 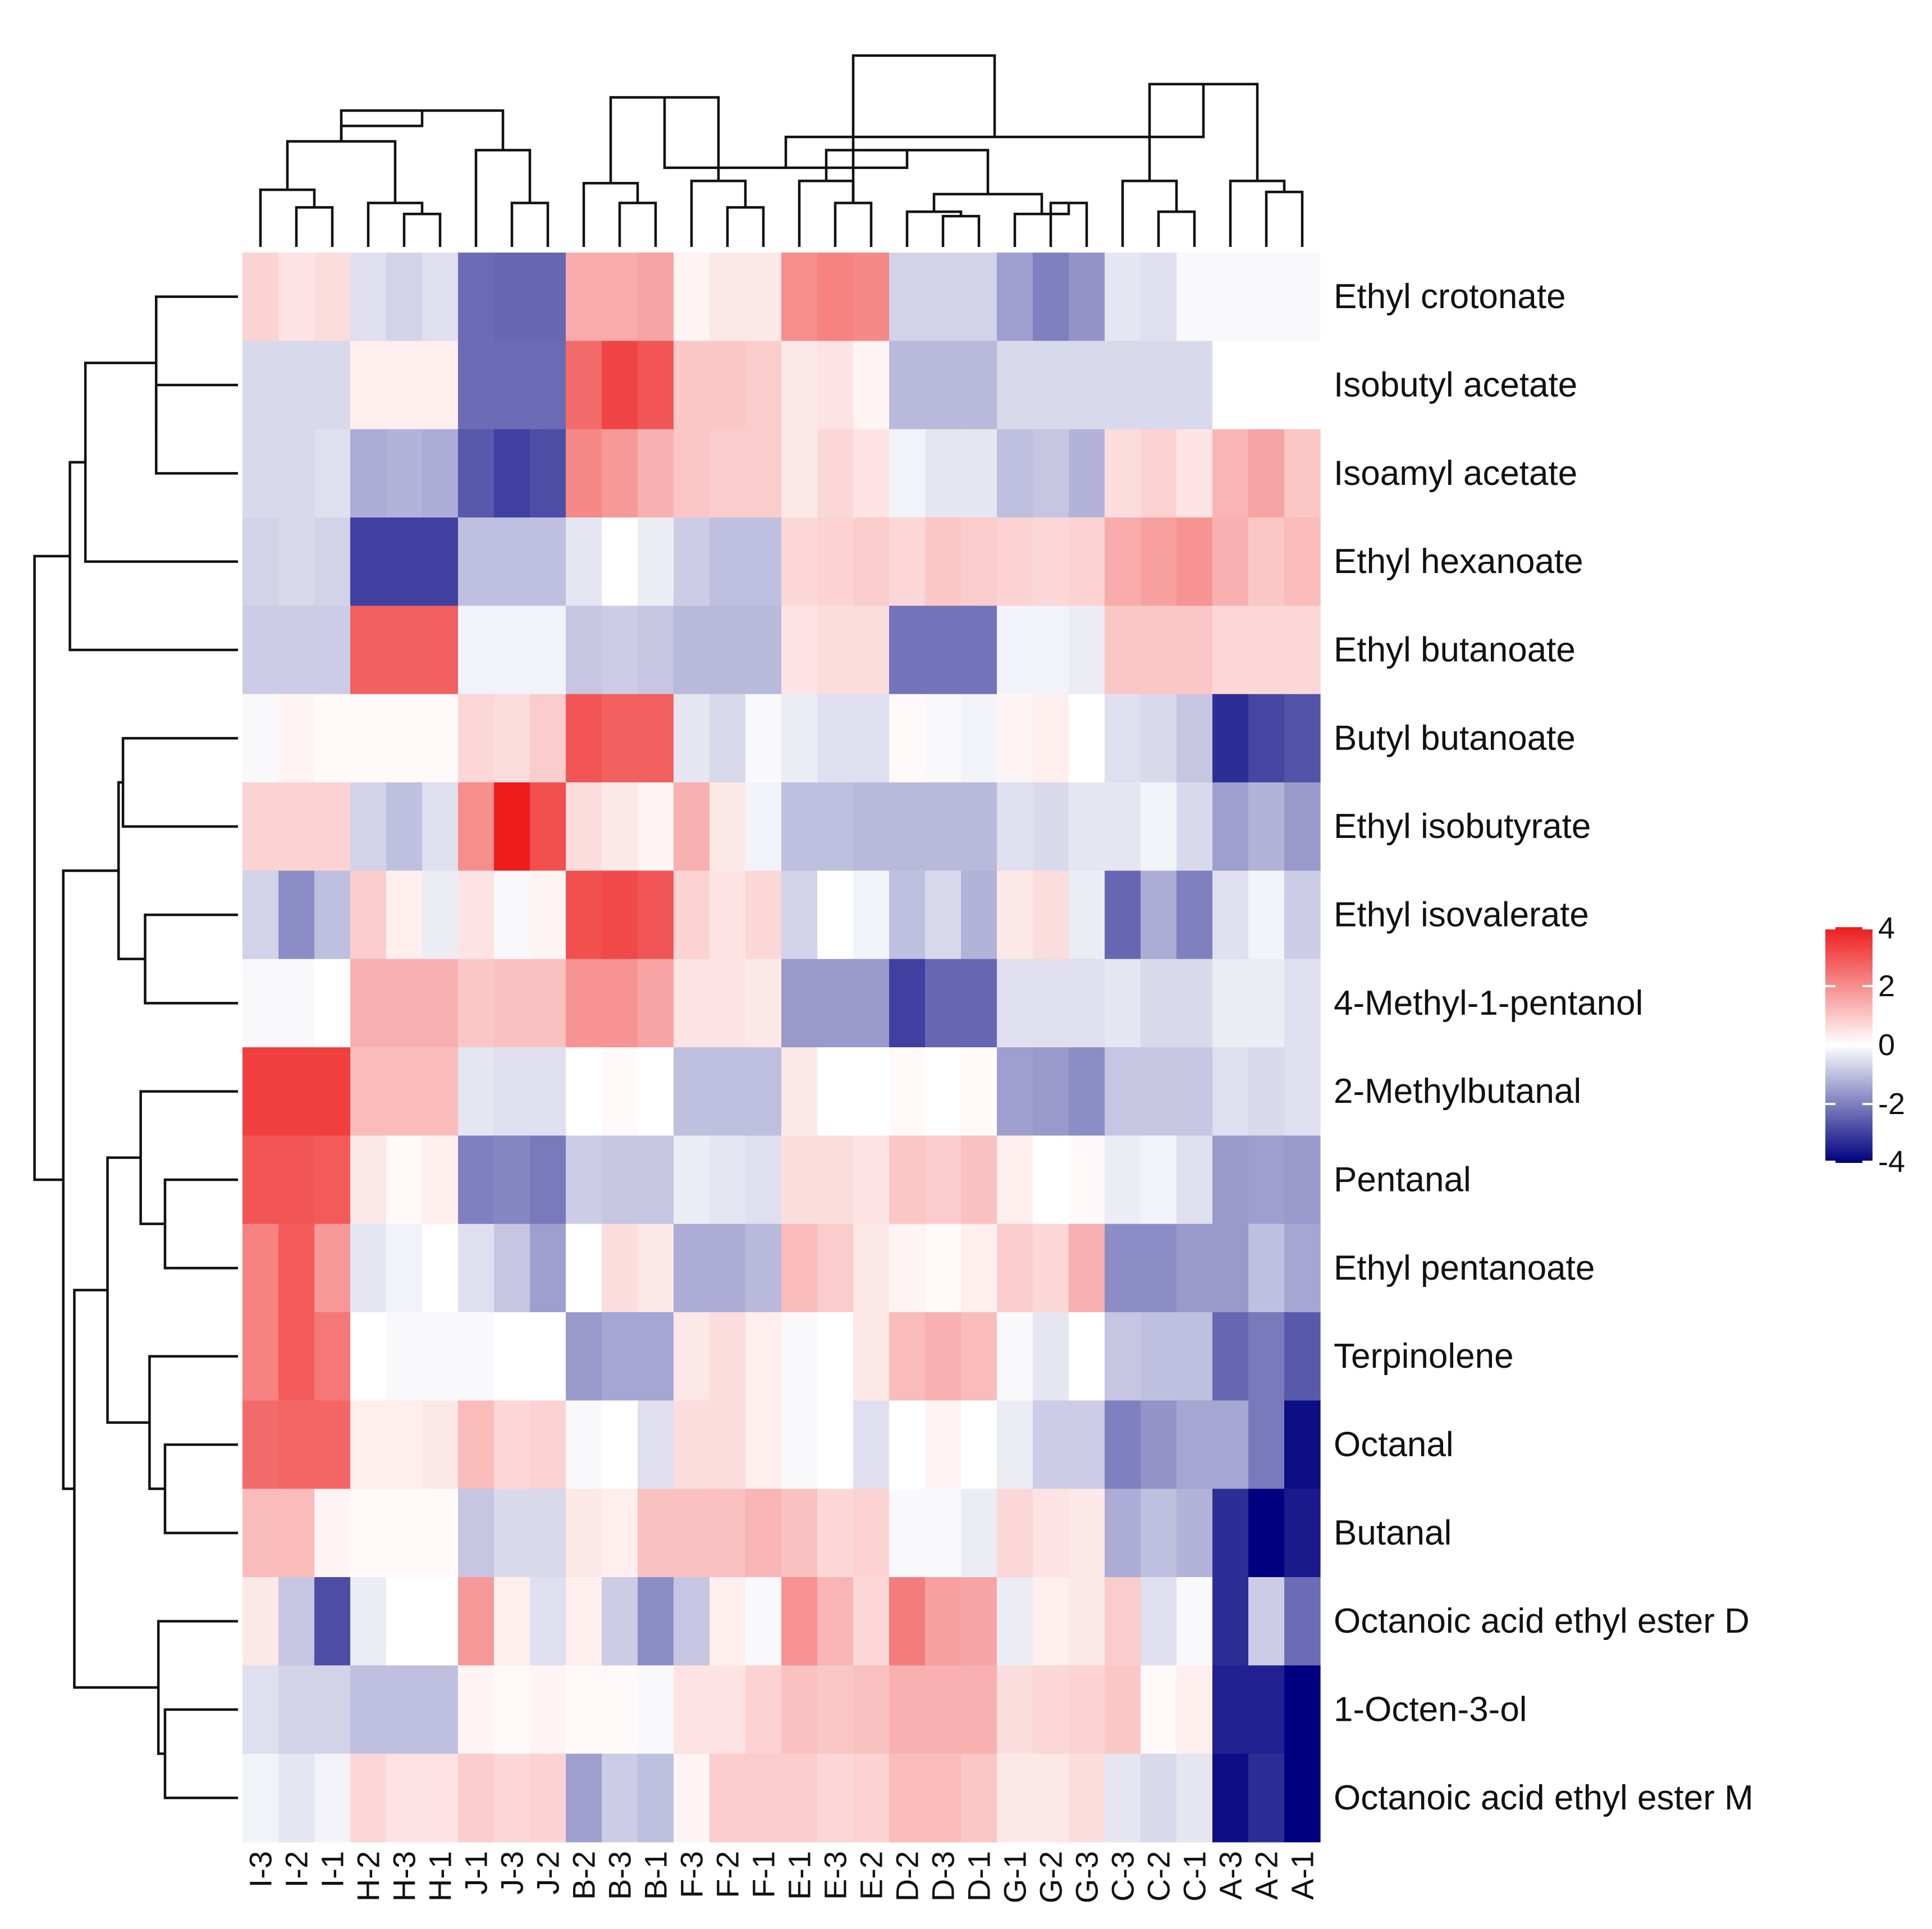 I want to click on column-label: A-1, so click(x=1302, y=1875).